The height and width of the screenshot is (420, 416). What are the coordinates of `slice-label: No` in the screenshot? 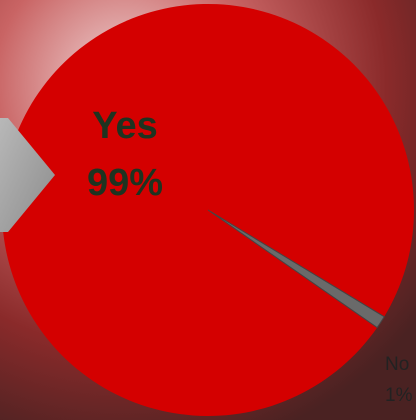 It's located at (397, 364).